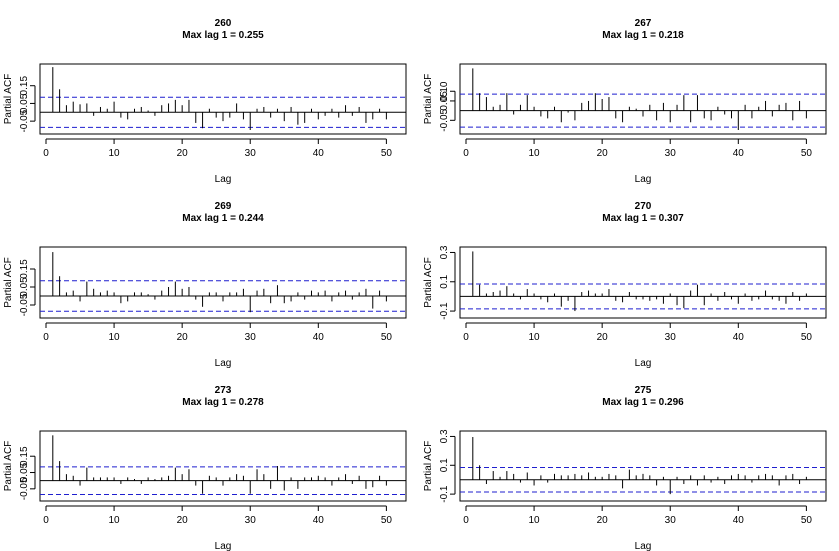  Describe the element at coordinates (223, 402) in the screenshot. I see `panel-subtitle: Max lag 1 = 0.278` at that location.